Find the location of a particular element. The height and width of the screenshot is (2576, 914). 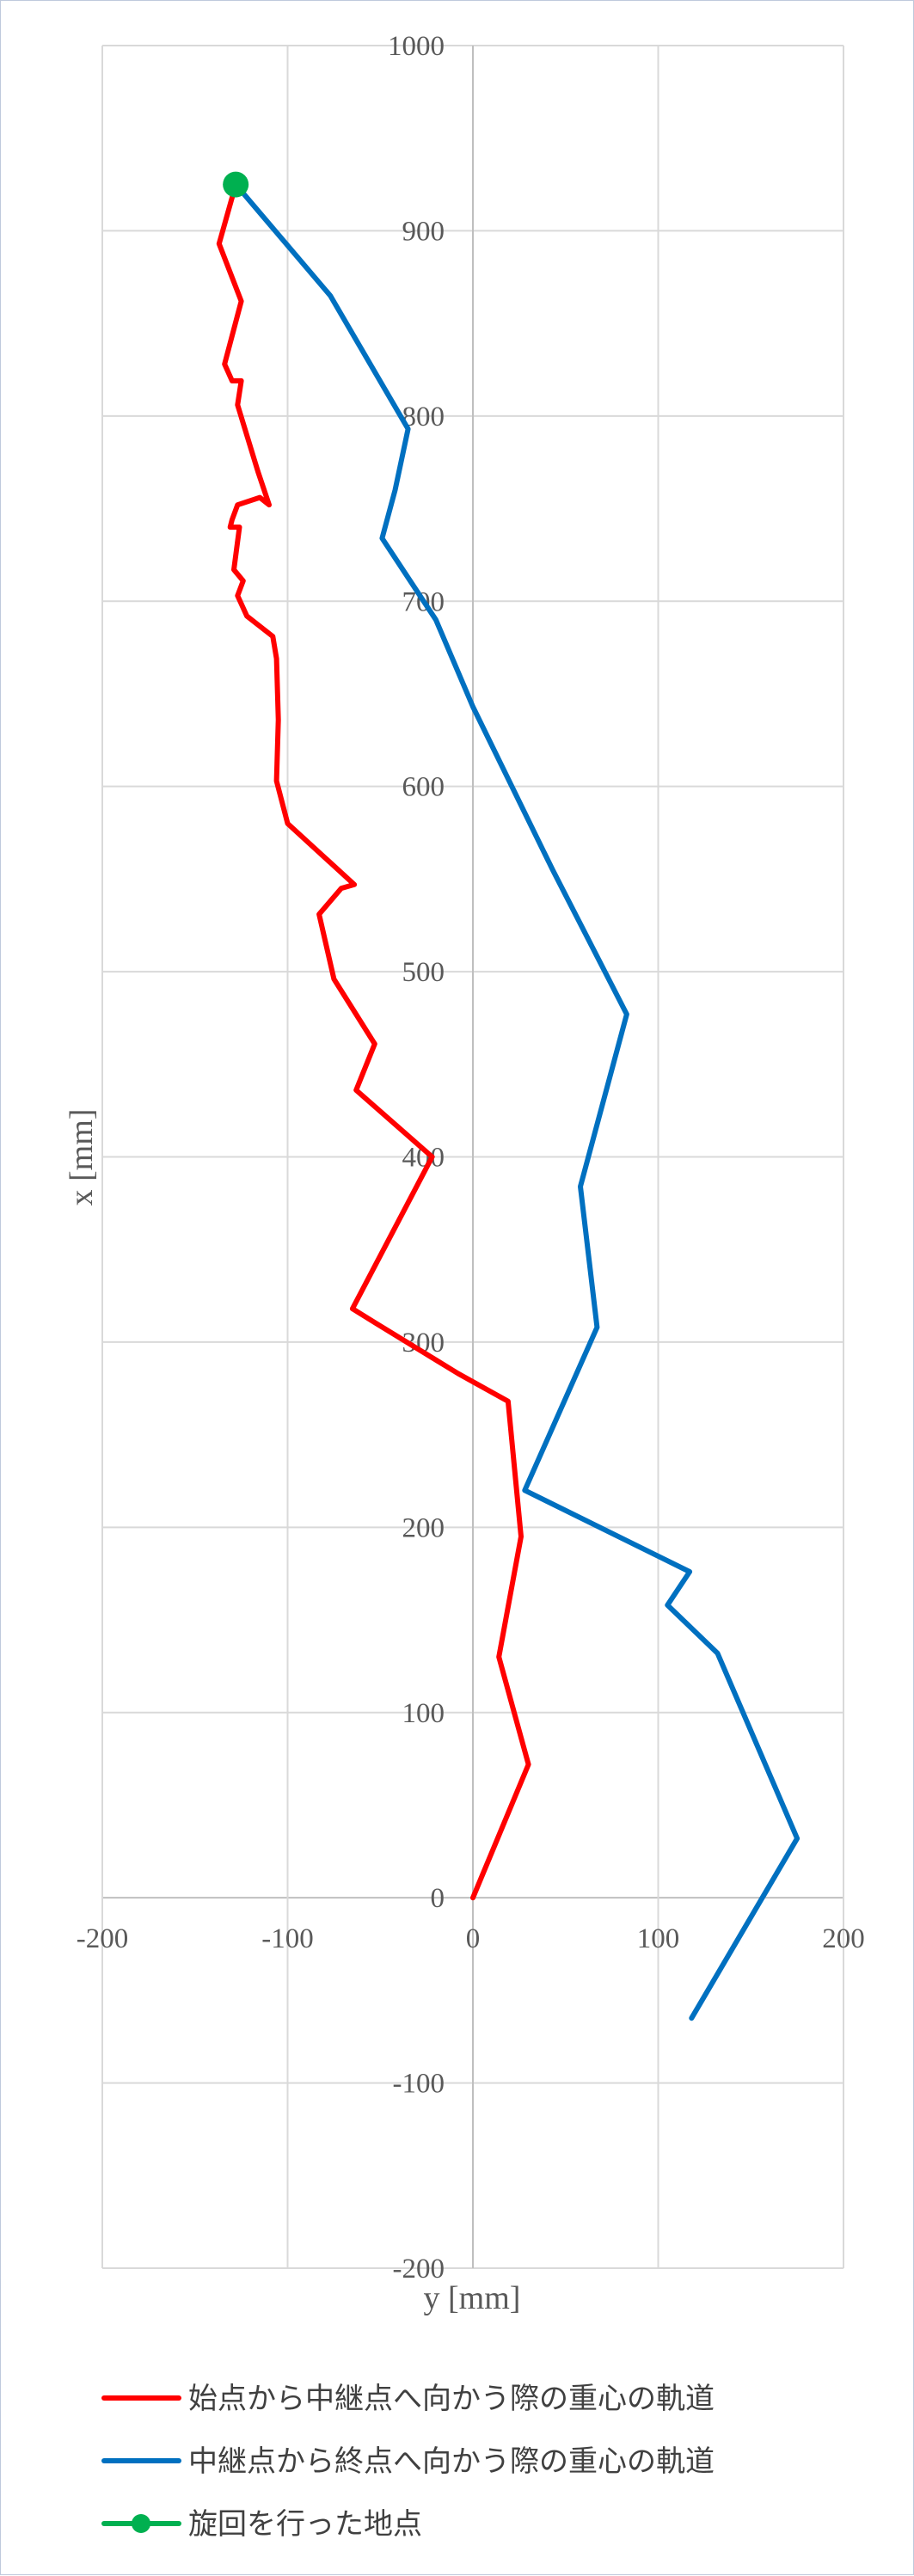

x-tick-label: -100 is located at coordinates (287, 1939).